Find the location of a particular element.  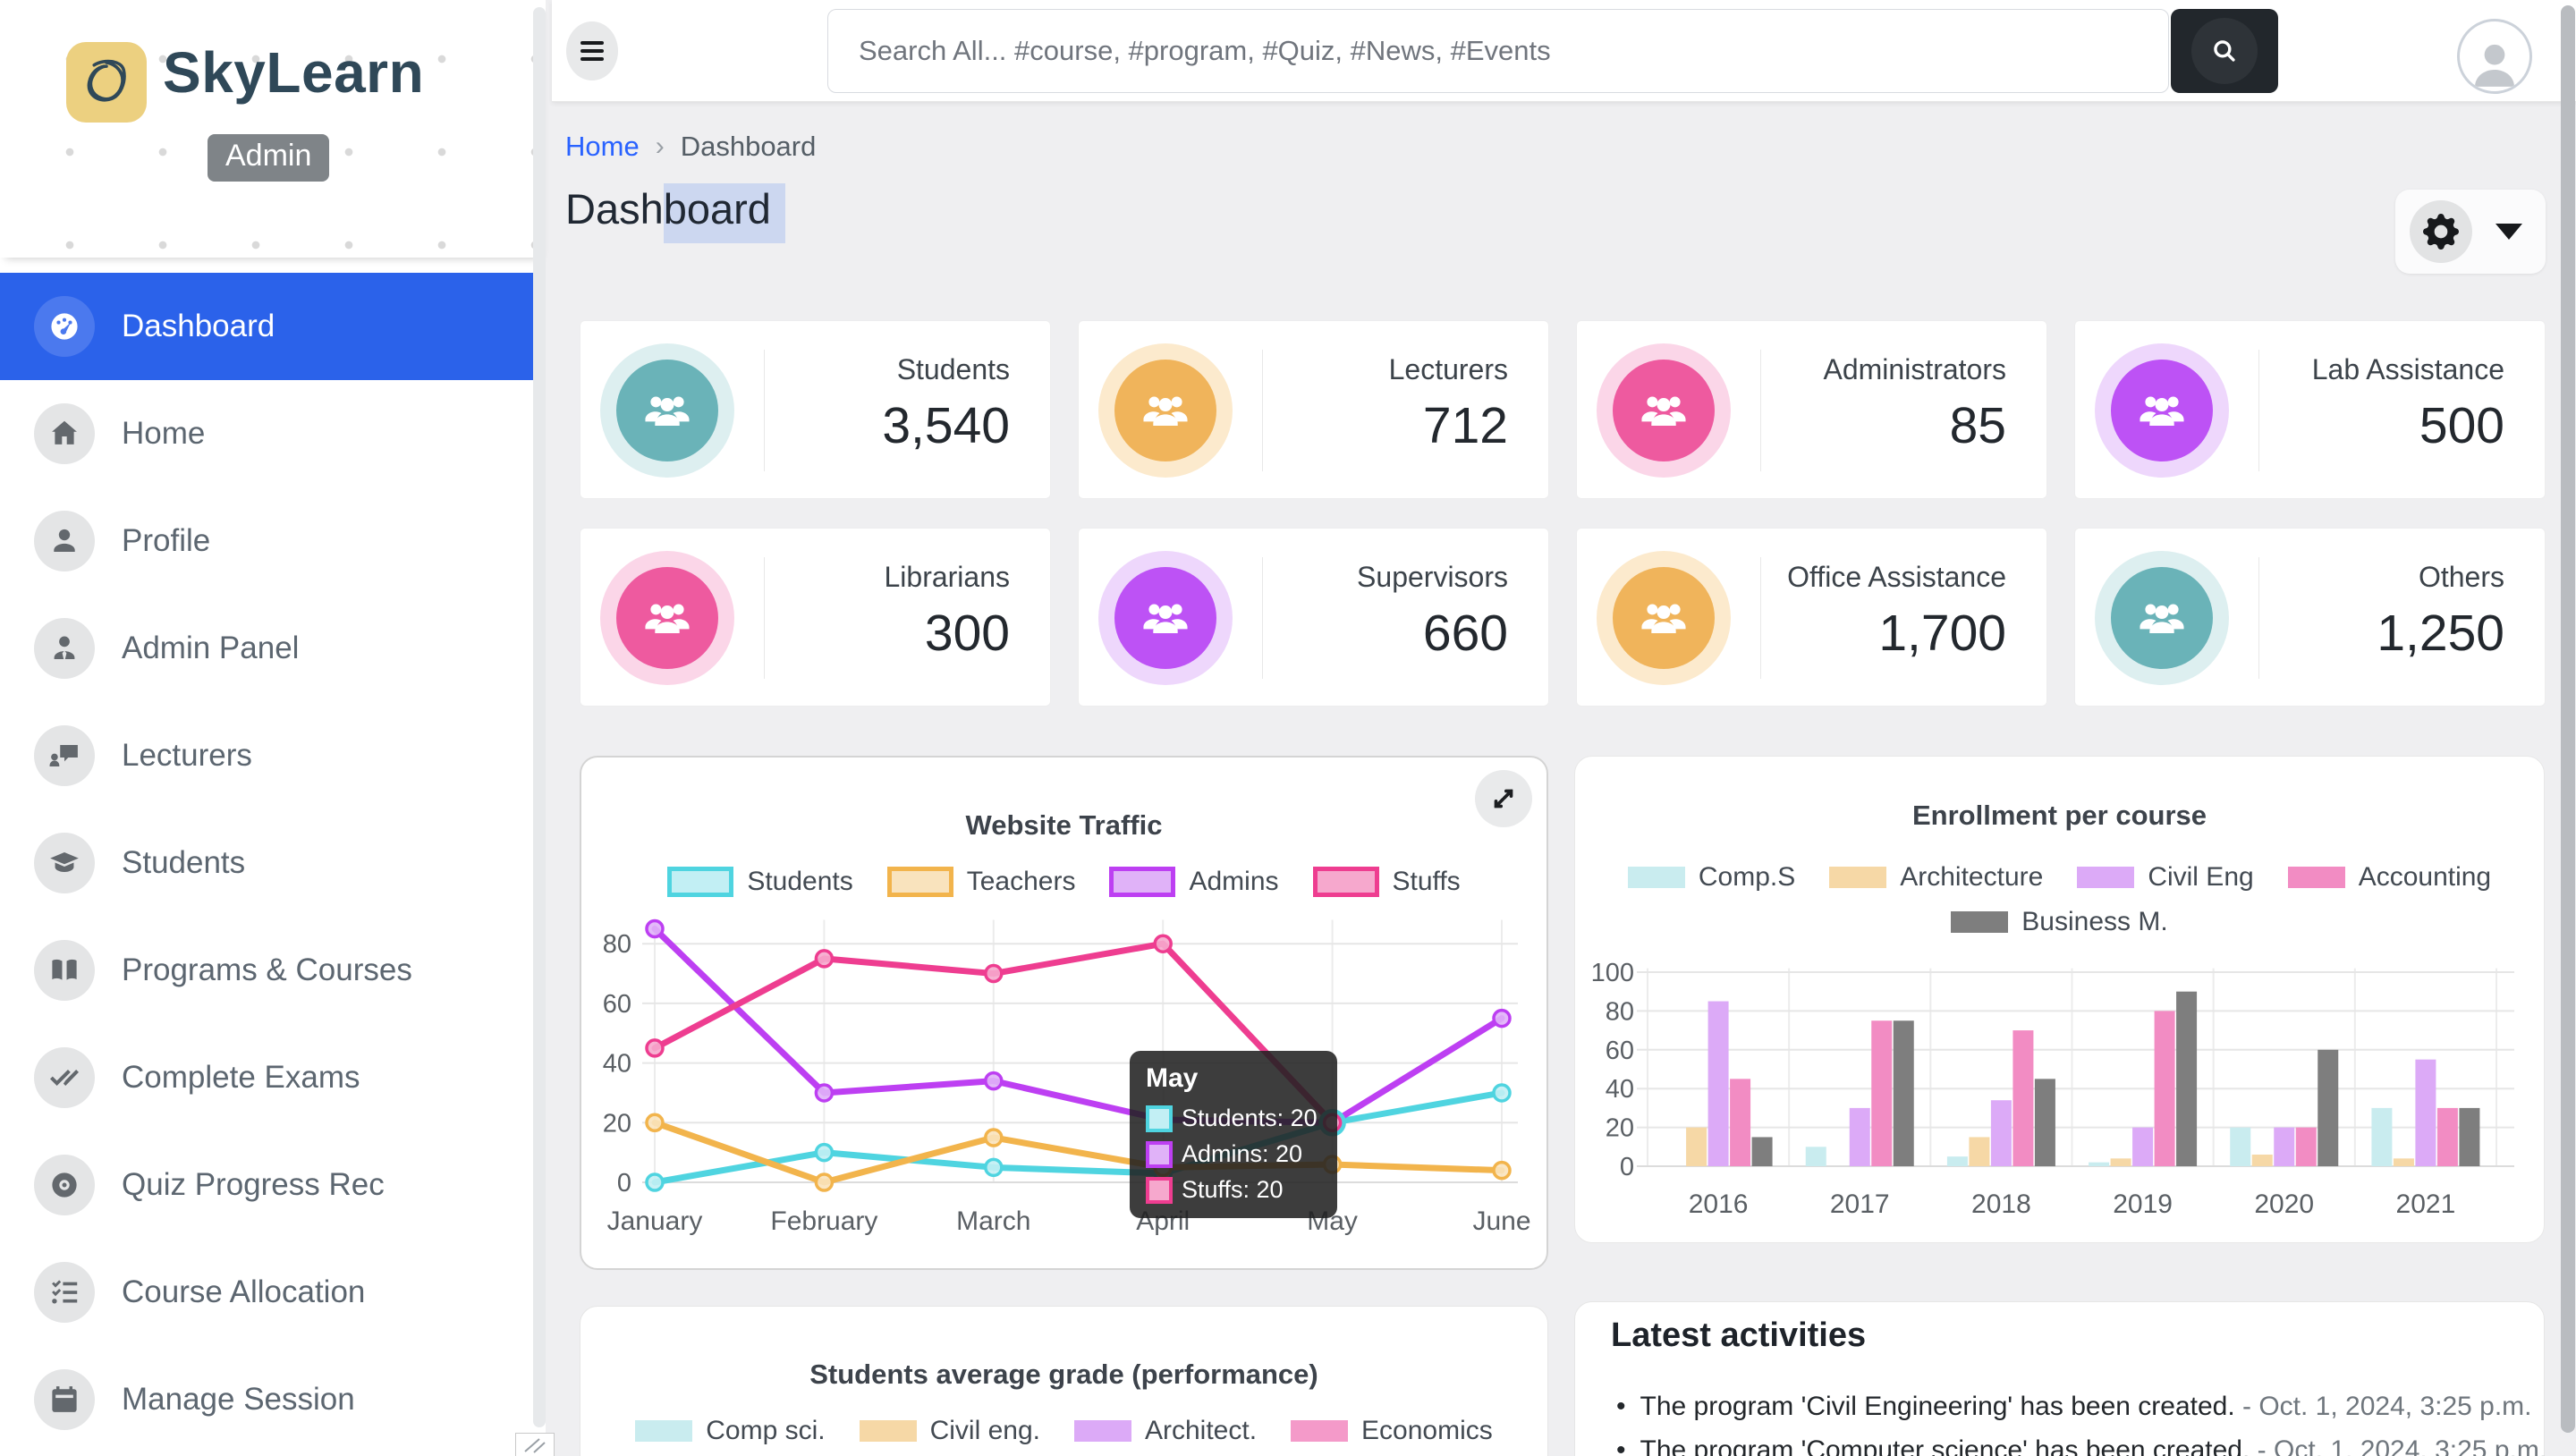

sidebar-item-course-allocation: Course Allocation is located at coordinates (273, 1292).